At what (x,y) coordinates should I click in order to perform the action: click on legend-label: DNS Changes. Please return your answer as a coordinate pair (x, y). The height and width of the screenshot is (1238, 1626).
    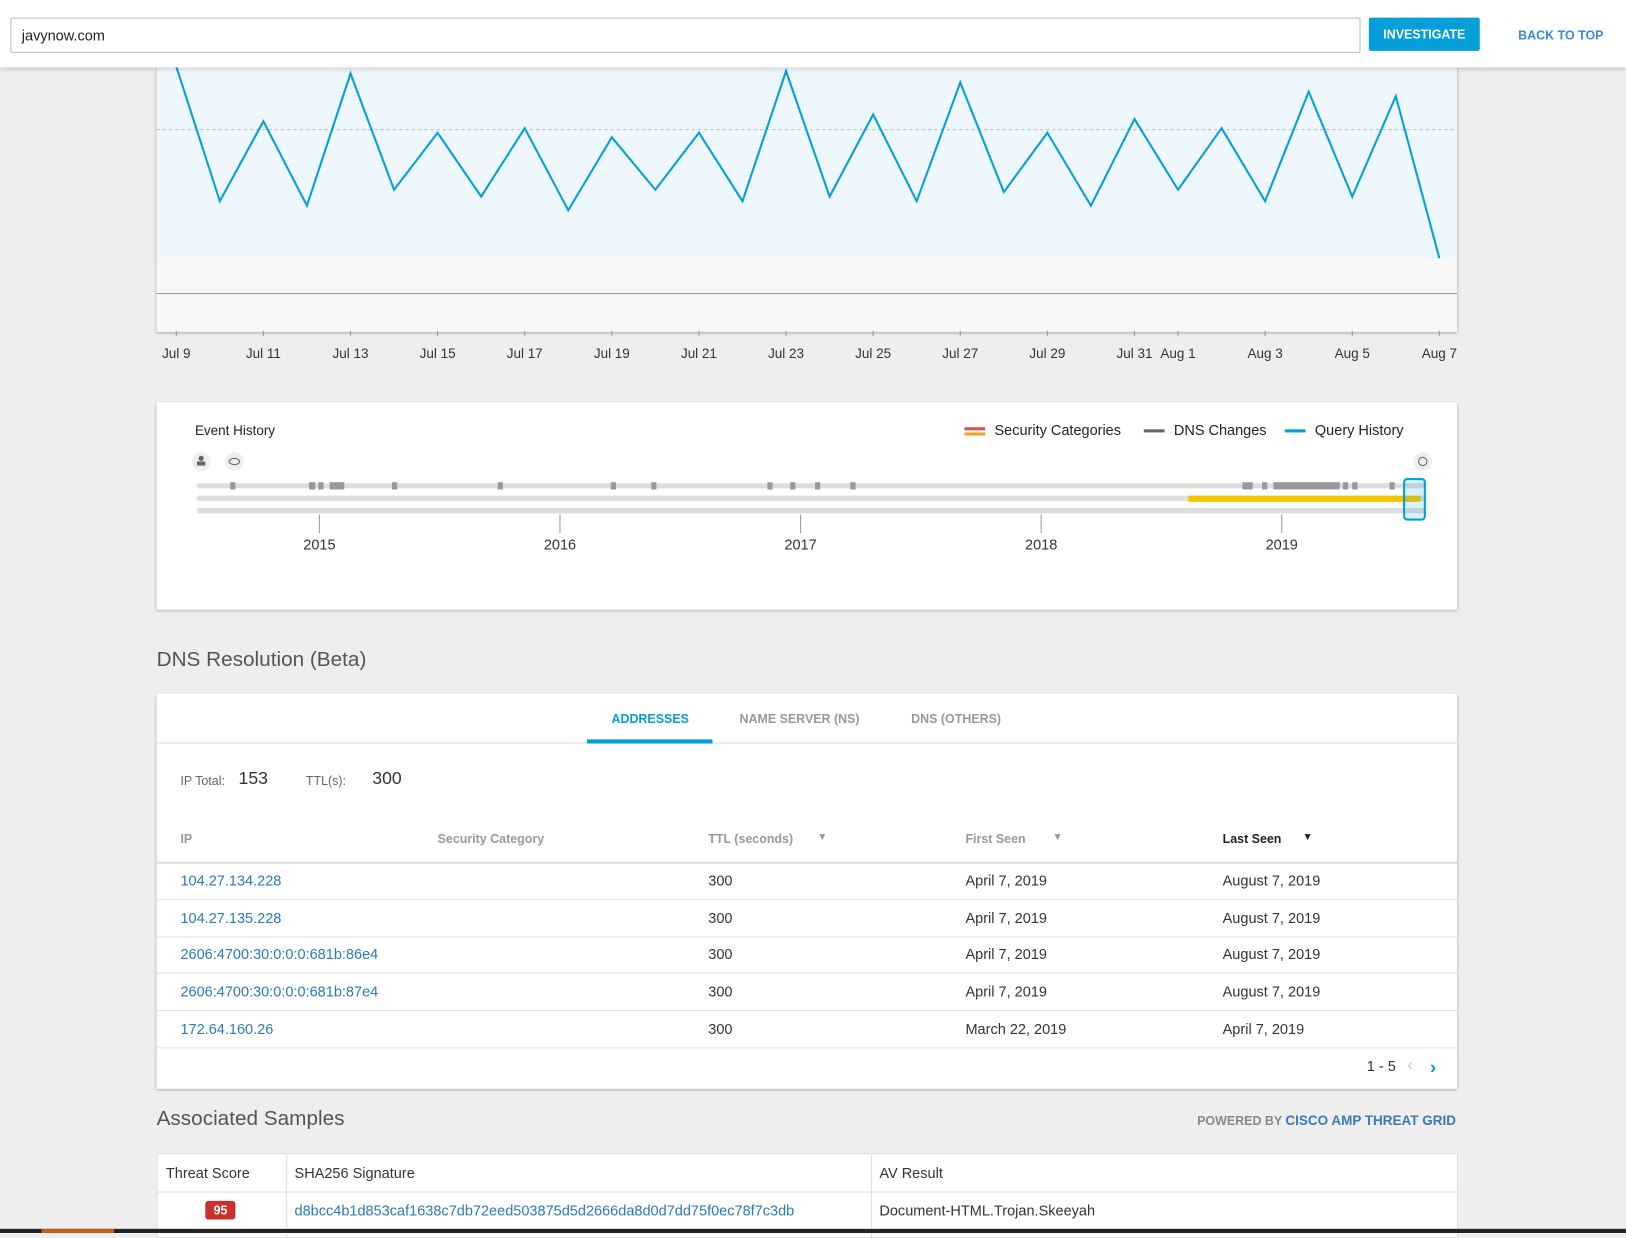
    Looking at the image, I should click on (1220, 431).